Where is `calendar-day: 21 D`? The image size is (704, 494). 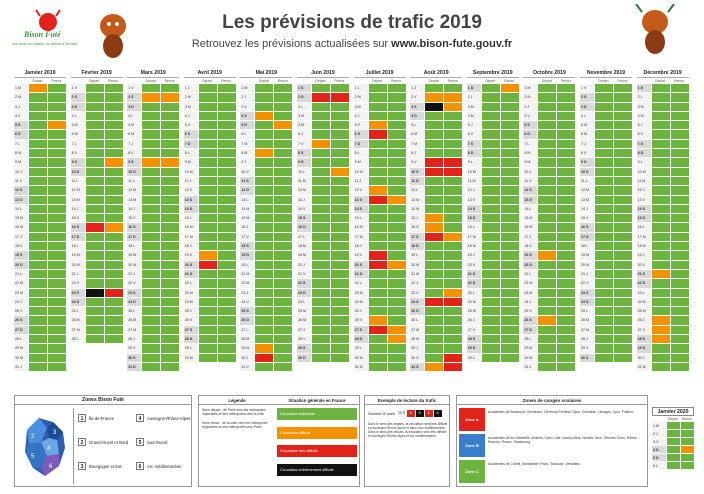
calendar-day: 21 D is located at coordinates (209, 274).